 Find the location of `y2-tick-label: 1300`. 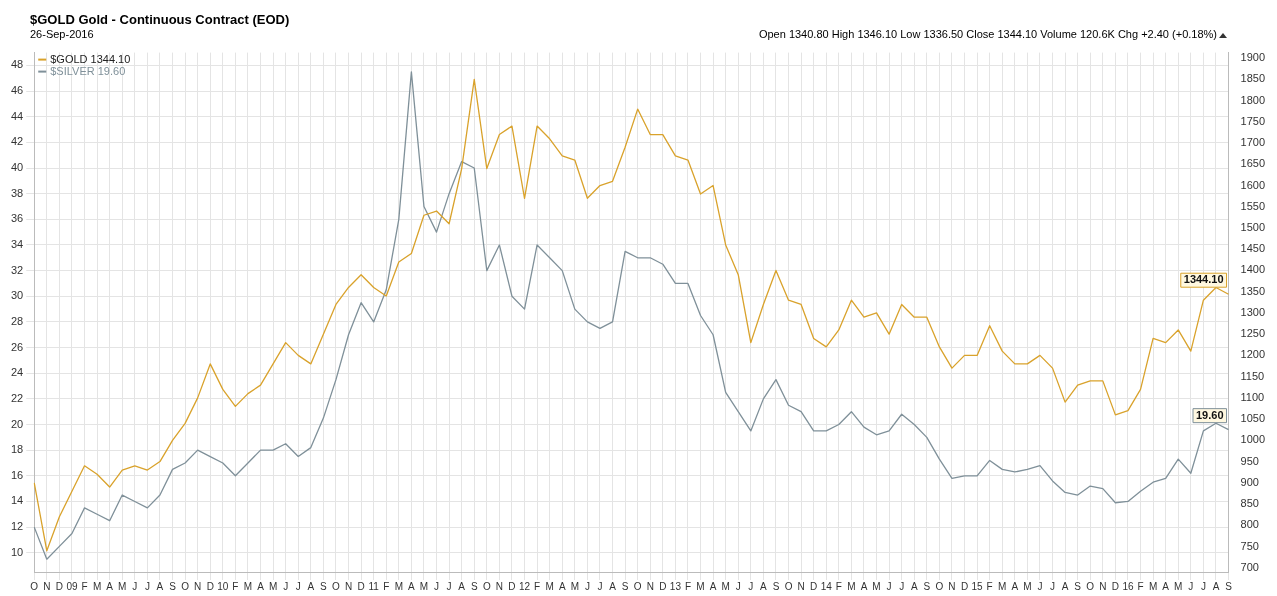

y2-tick-label: 1300 is located at coordinates (1253, 311).